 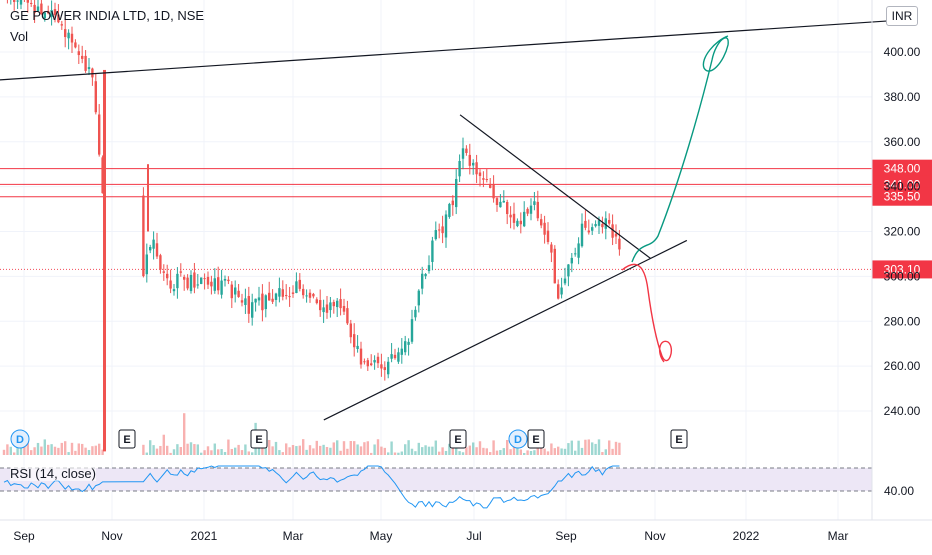 I want to click on price-label-tag, so click(x=902, y=196).